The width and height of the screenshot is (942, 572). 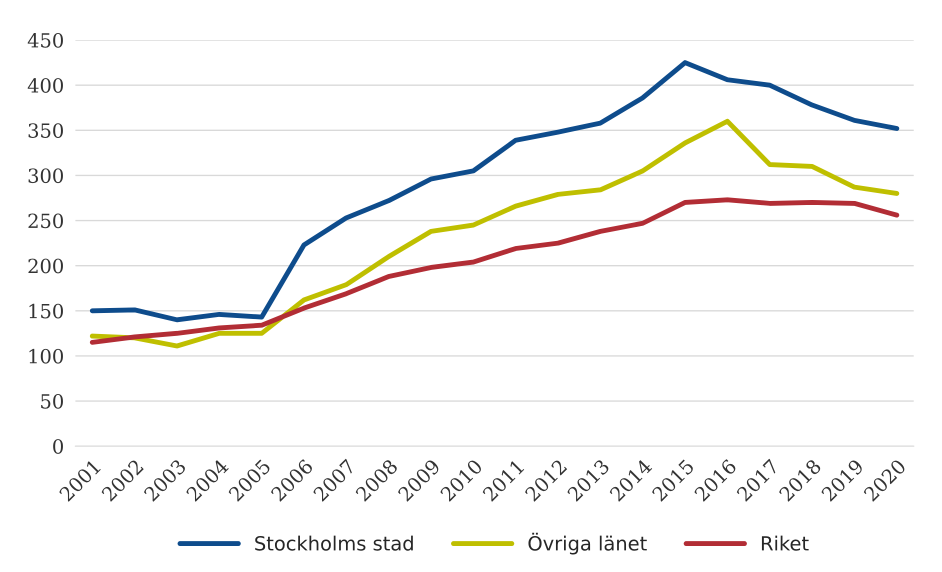 I want to click on y-tick-label: 100, so click(x=46, y=356).